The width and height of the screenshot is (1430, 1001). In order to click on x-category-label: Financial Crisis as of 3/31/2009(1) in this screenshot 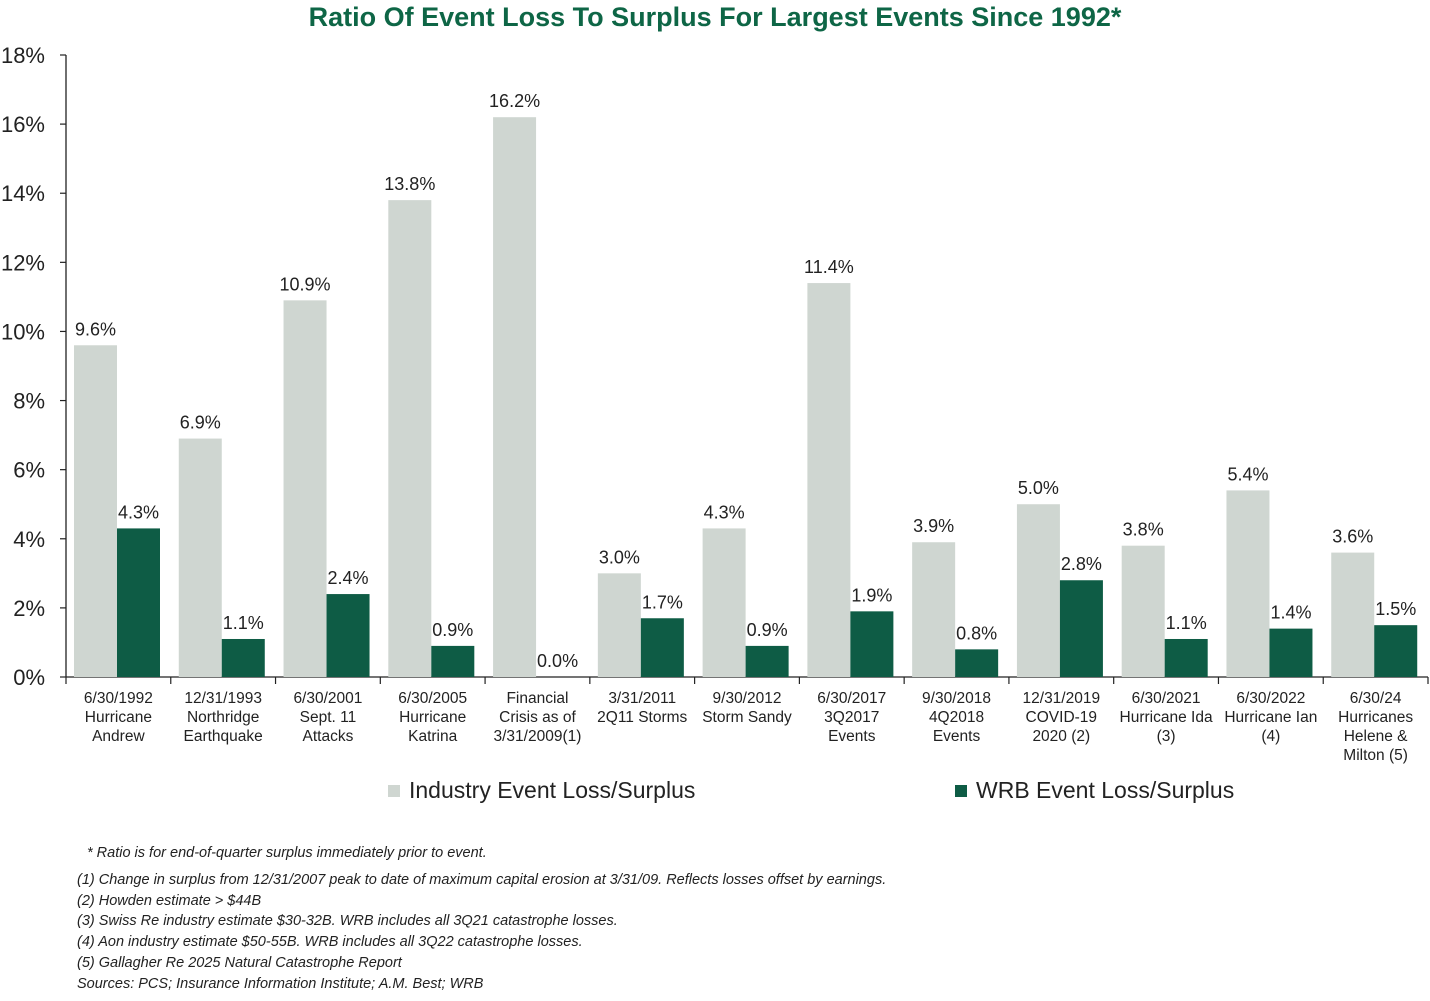, I will do `click(538, 717)`.